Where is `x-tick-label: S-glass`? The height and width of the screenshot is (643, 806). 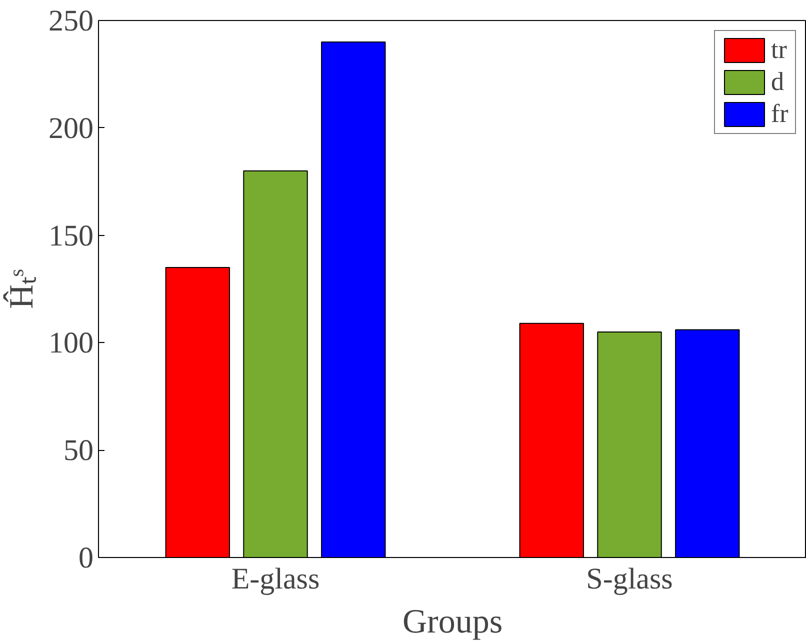 x-tick-label: S-glass is located at coordinates (629, 579).